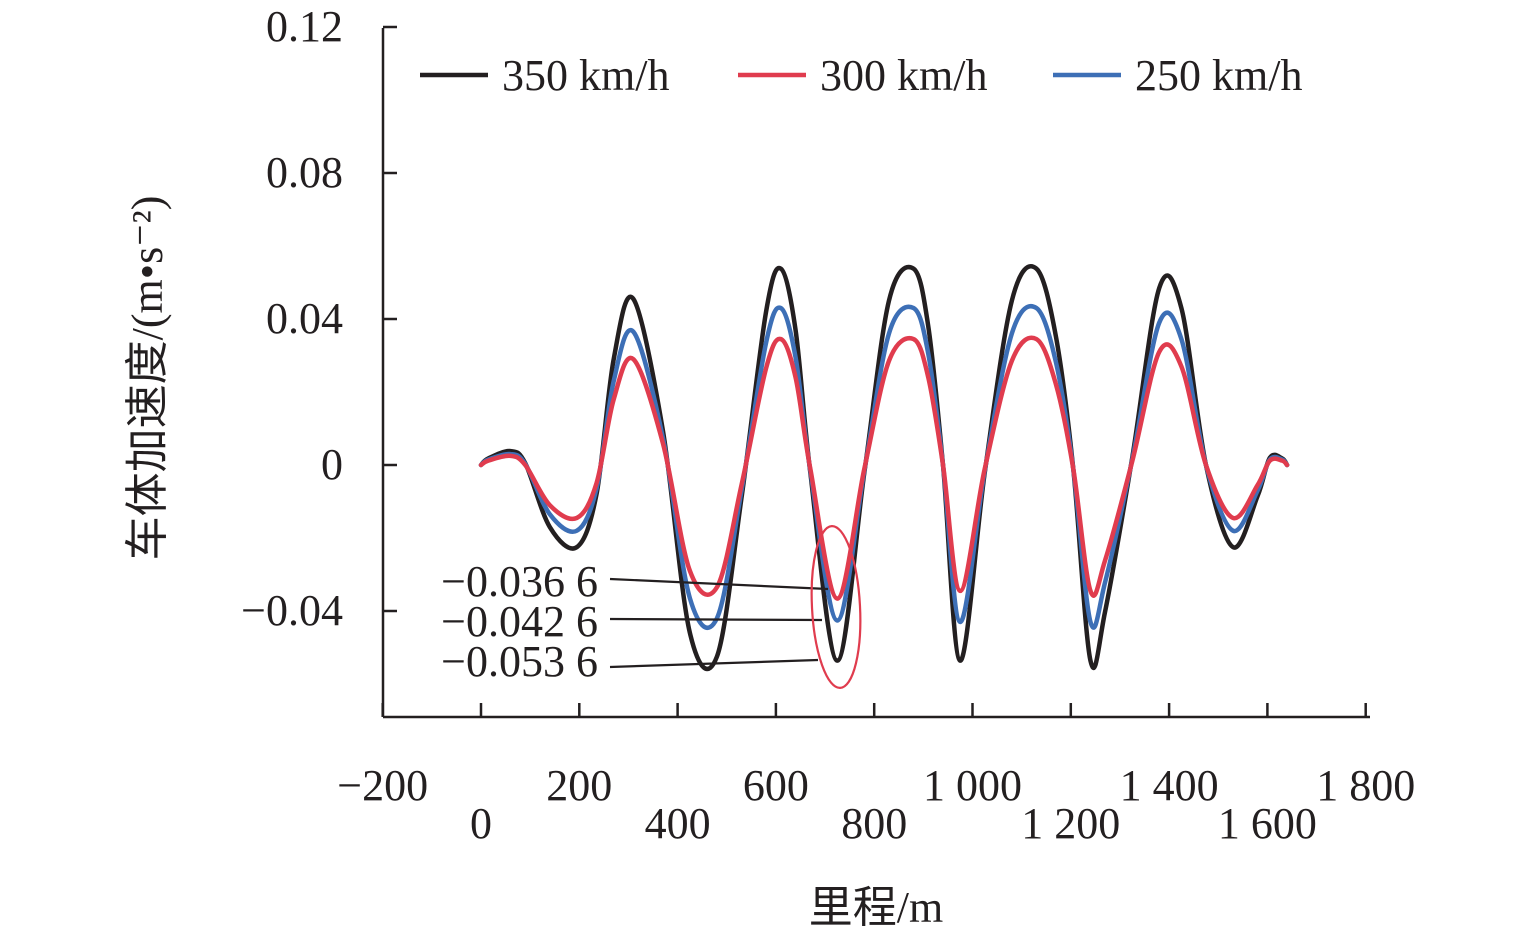 Image resolution: width=1535 pixels, height=940 pixels. Describe the element at coordinates (1070, 823) in the screenshot. I see `x-tick-label: 1 200` at that location.